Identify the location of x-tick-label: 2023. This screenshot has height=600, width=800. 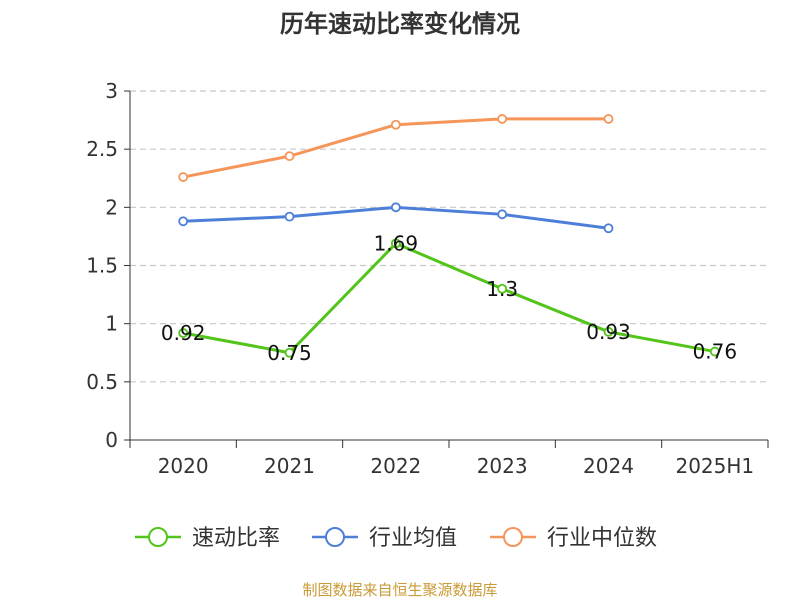
(502, 466).